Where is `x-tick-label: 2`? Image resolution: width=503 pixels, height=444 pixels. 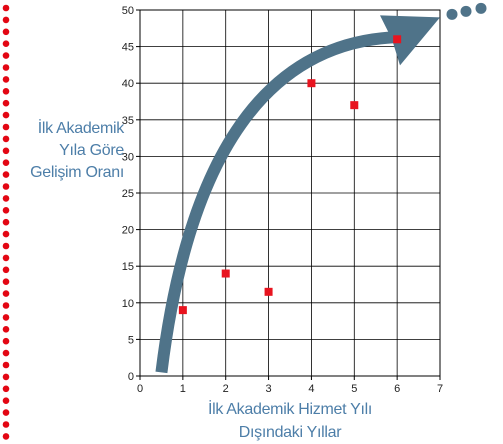 x-tick-label: 2 is located at coordinates (226, 389).